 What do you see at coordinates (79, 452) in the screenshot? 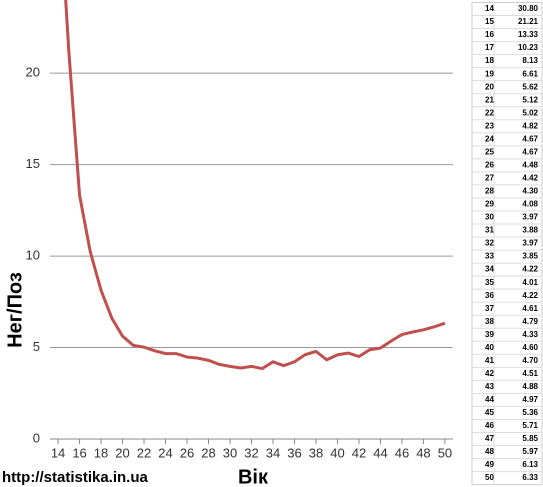
I see `x-tick-label: 16` at bounding box center [79, 452].